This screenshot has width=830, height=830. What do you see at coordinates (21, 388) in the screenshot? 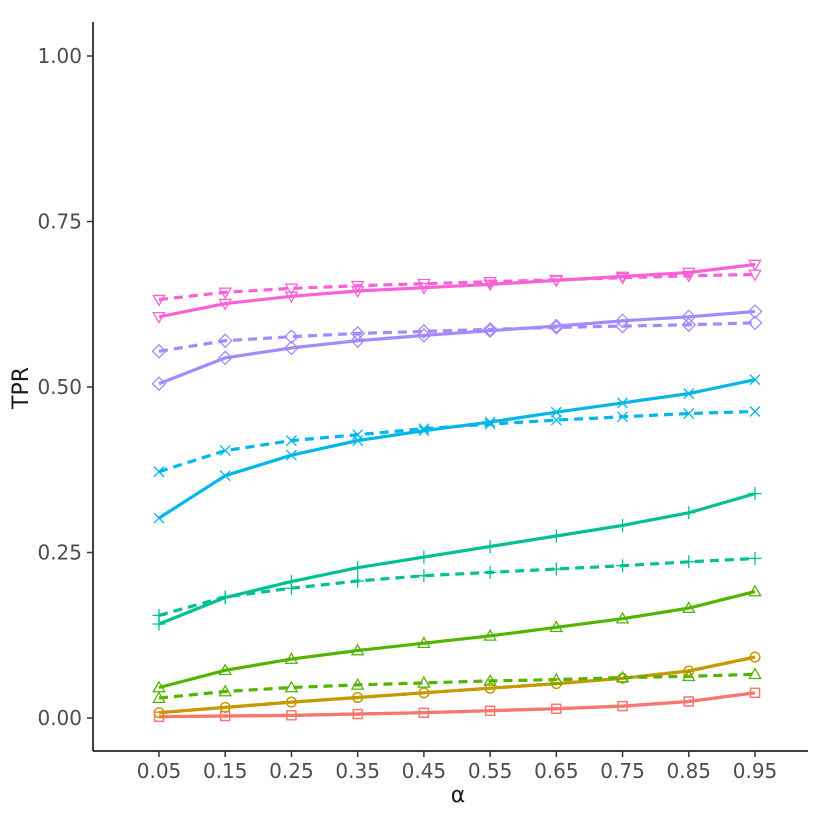
I see `y-axis-title: TPR` at bounding box center [21, 388].